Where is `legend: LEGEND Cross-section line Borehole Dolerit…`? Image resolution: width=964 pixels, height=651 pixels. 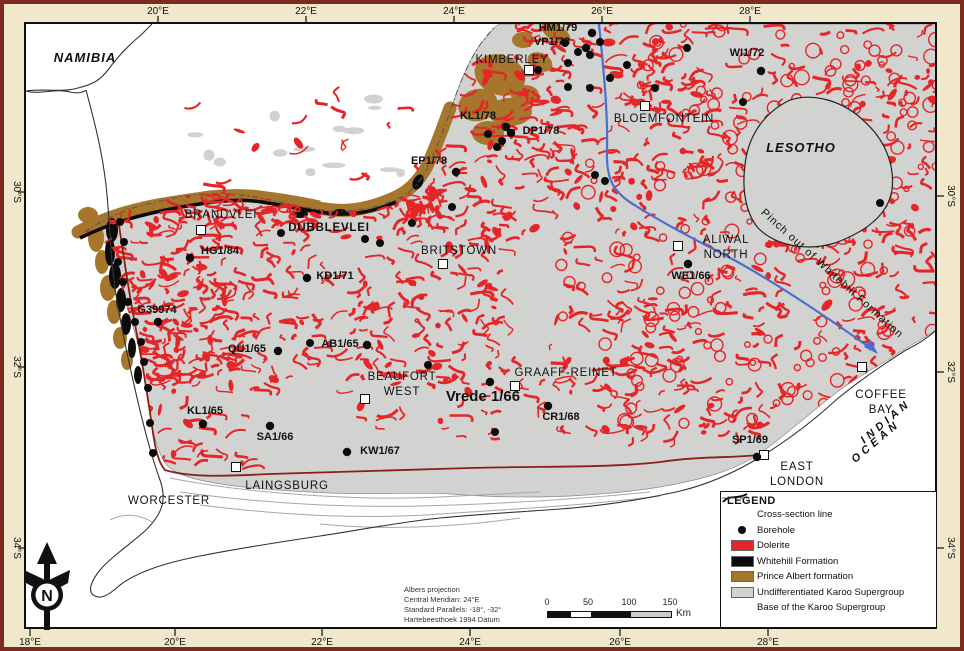 legend: LEGEND Cross-section line Borehole Dolerit… is located at coordinates (828, 559).